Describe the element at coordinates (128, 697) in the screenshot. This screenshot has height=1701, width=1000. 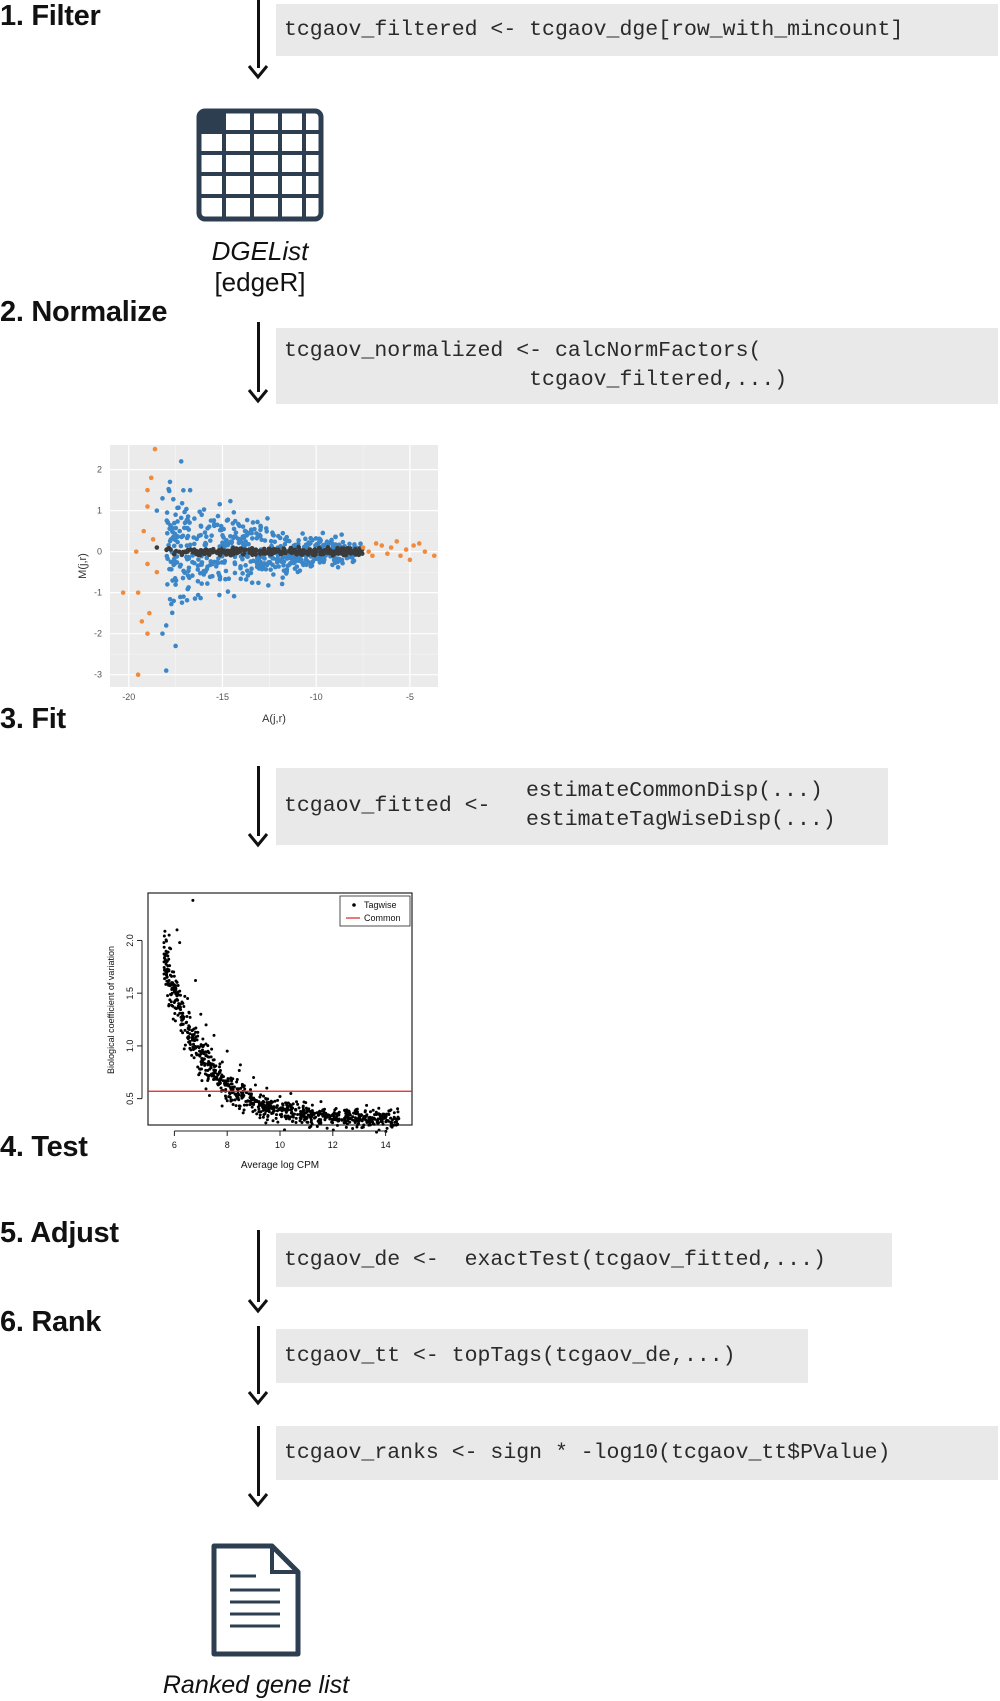
I see `ma-x-tick-label: -20` at that location.